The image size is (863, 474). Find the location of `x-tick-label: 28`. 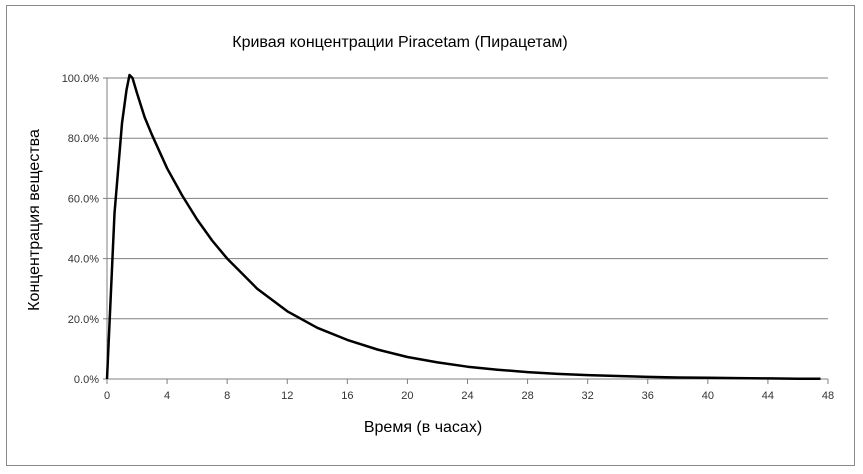

x-tick-label: 28 is located at coordinates (527, 396).